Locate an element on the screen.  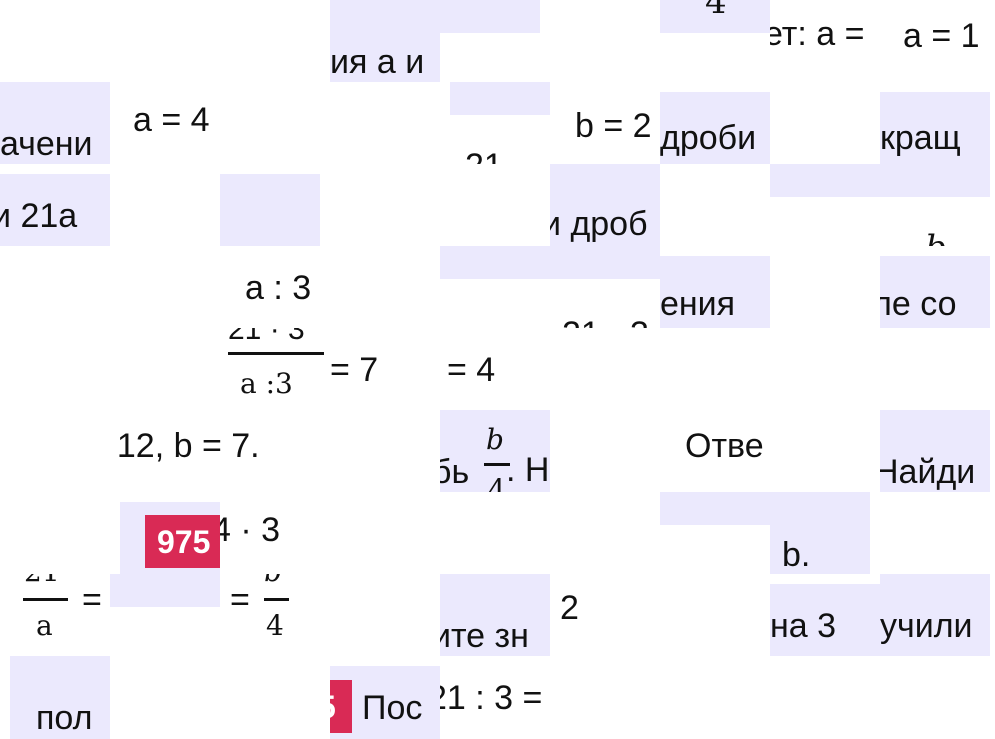
text-fragment: Отве is located at coordinates (724, 446).